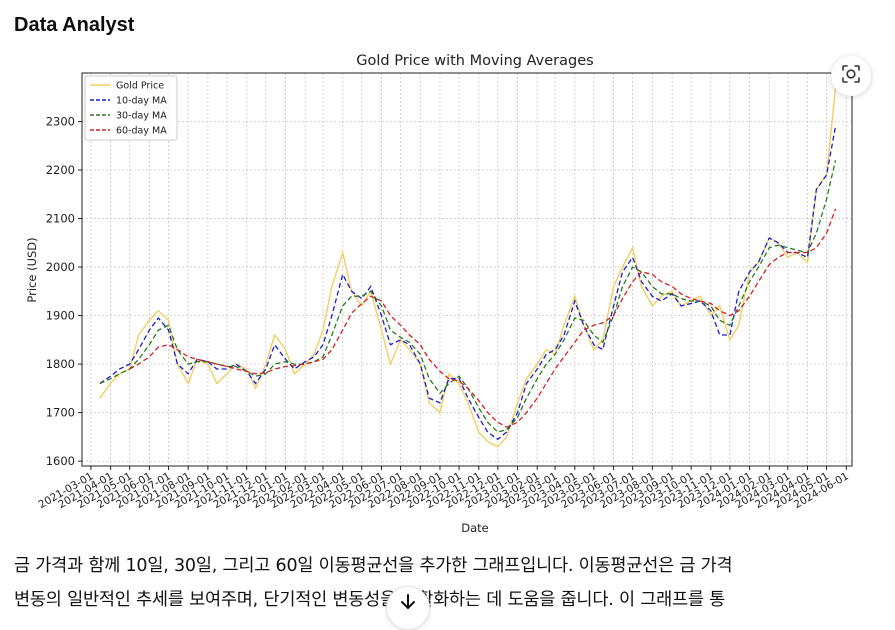  What do you see at coordinates (60, 413) in the screenshot?
I see `y-tick-label: 1700` at bounding box center [60, 413].